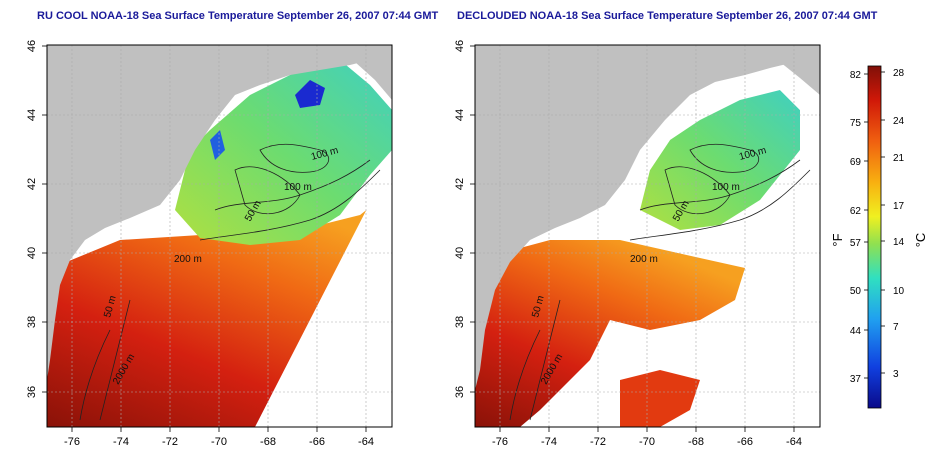 This screenshot has width=950, height=475. I want to click on colorbar-gradient, so click(874, 237).